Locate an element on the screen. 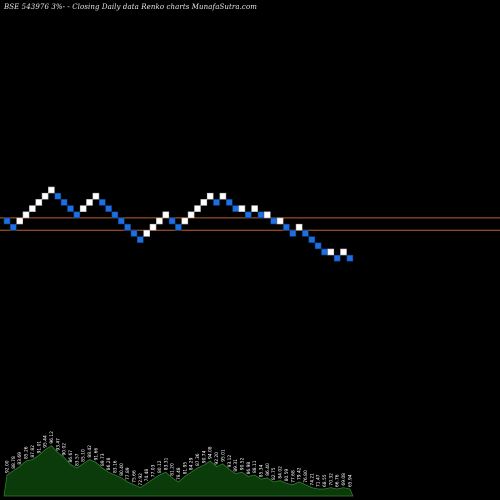  volume-label: 86.67 is located at coordinates (71, 456).